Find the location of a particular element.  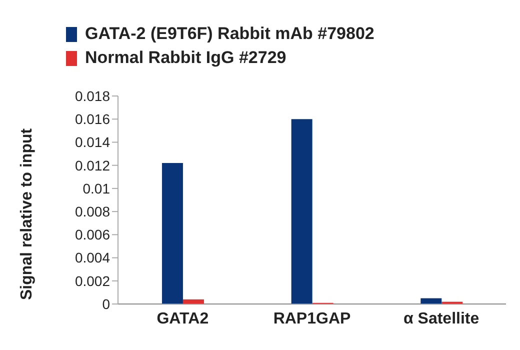

y-tick-label: 0.004 is located at coordinates (92, 258).